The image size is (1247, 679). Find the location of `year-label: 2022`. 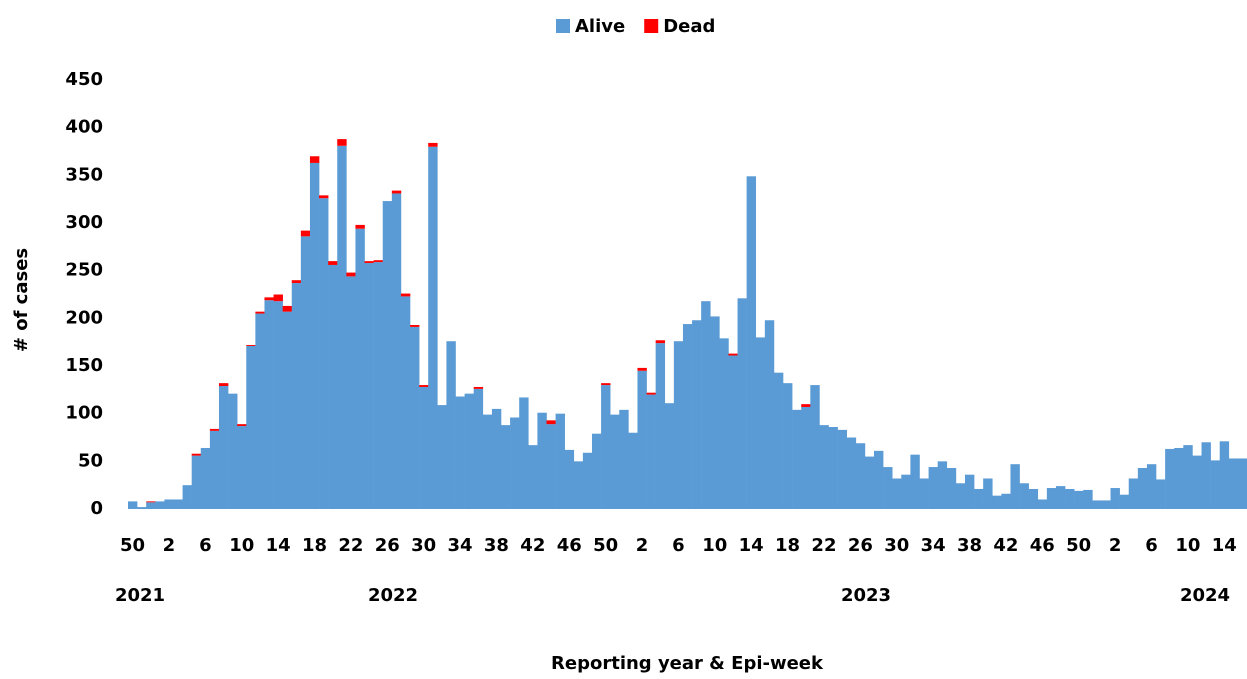

year-label: 2022 is located at coordinates (393, 595).